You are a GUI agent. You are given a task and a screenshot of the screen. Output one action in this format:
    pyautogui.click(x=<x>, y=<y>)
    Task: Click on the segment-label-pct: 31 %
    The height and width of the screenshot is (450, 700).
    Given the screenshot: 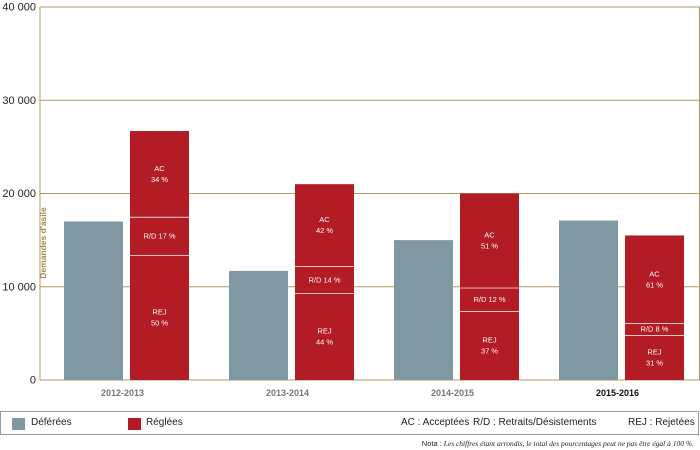 What is the action you would take?
    pyautogui.click(x=654, y=363)
    